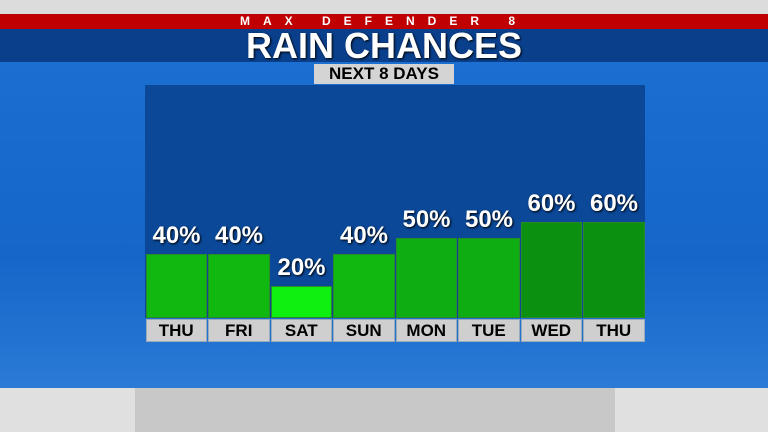  I want to click on bottom-band-center, so click(375, 410).